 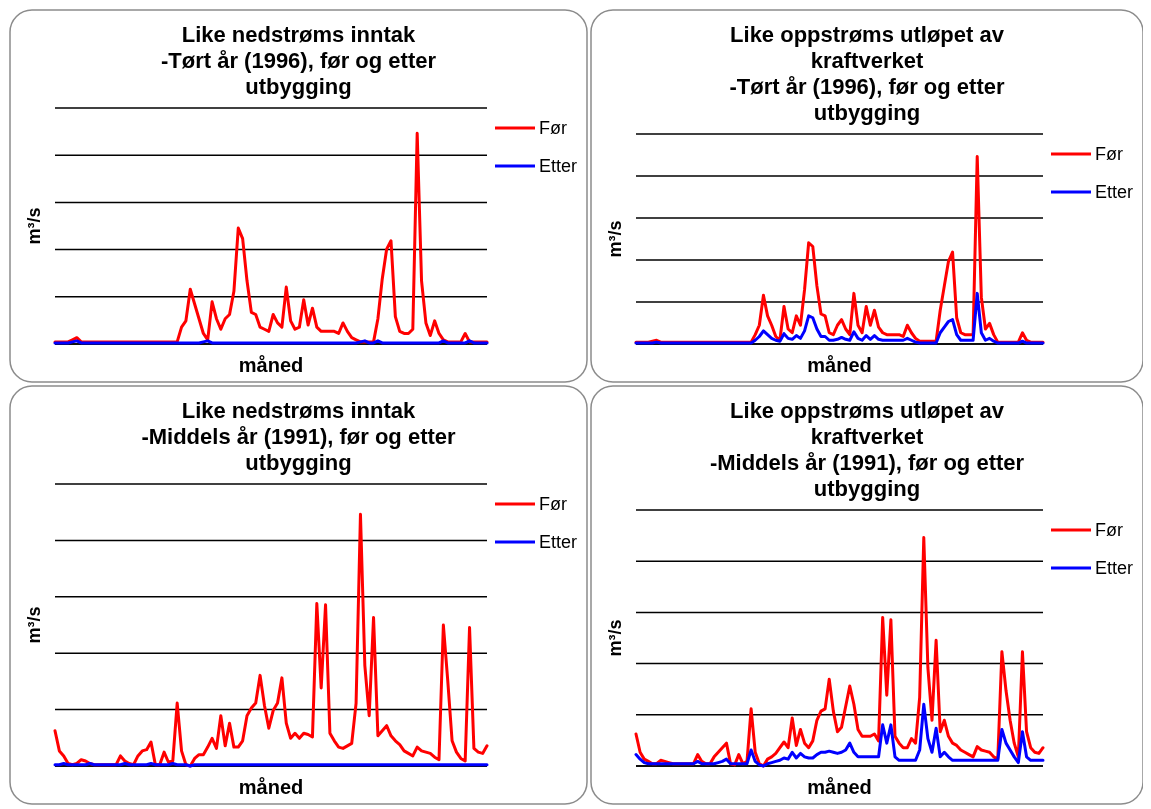 I want to click on chart-title: Like oppstrøms utløpet av kraftverket -Middels år (1991), før og etter utbygging, so click(x=867, y=449).